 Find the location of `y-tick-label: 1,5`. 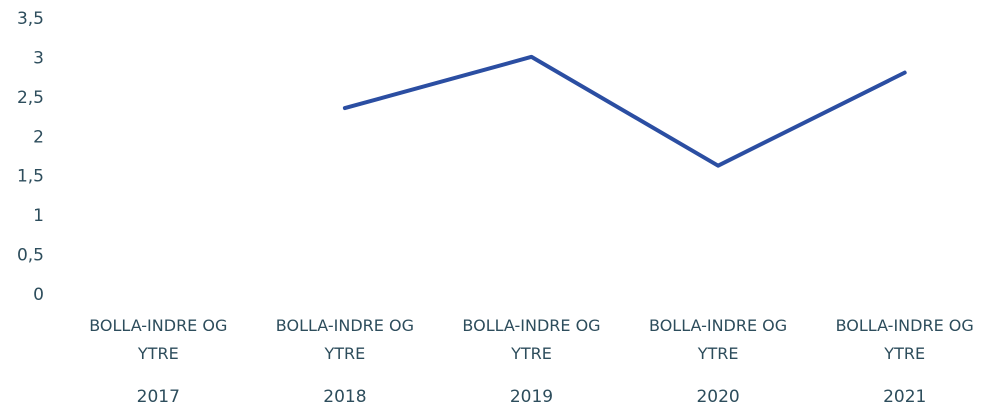

y-tick-label: 1,5 is located at coordinates (30, 177).